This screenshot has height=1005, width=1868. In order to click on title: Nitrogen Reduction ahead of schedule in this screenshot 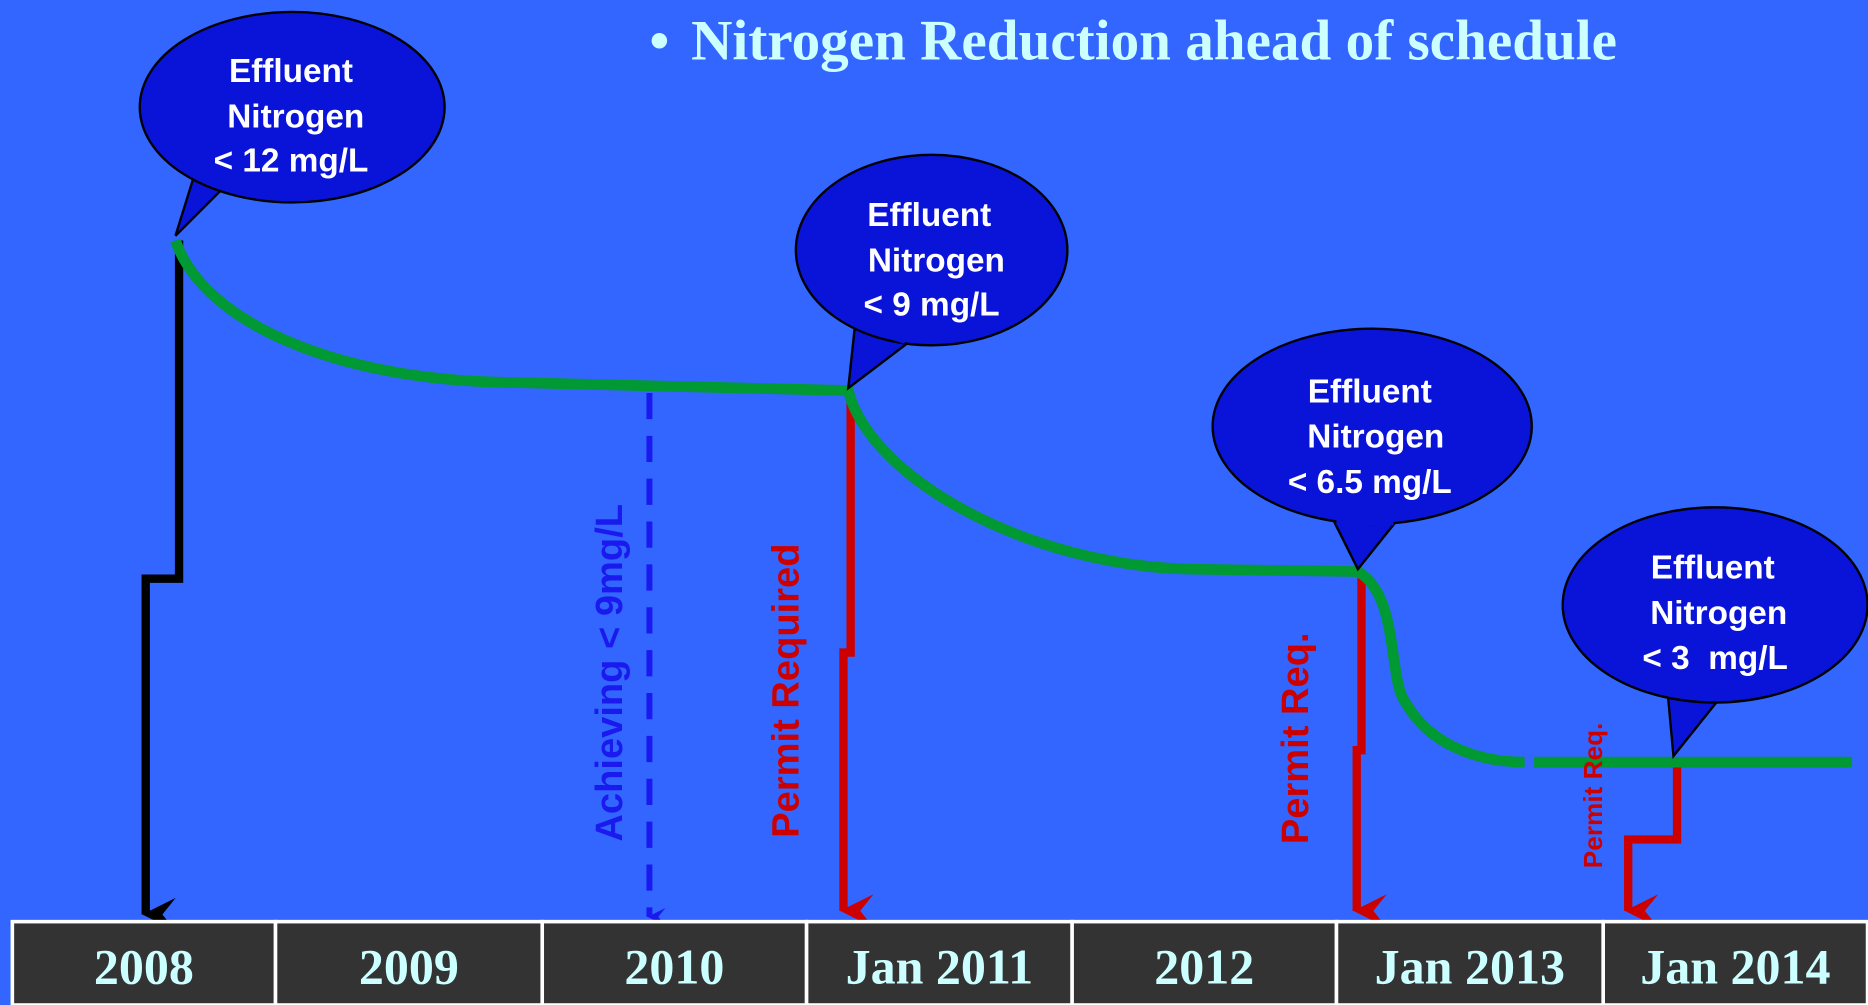, I will do `click(1154, 41)`.